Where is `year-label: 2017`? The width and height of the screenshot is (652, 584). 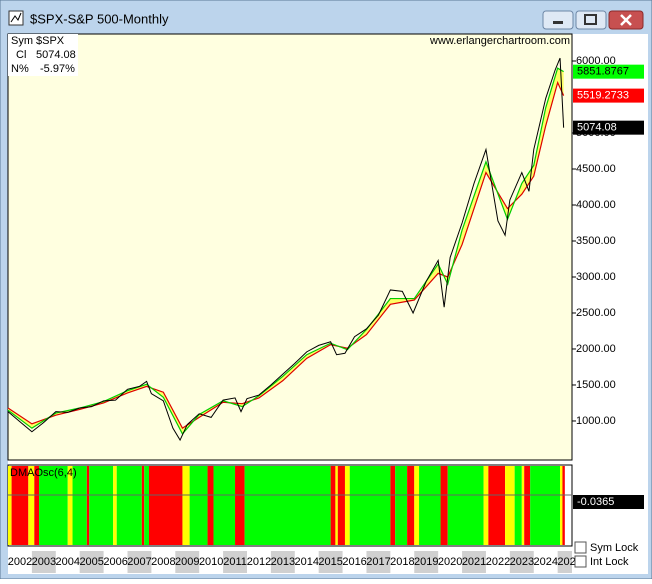
year-label: 2017 is located at coordinates (378, 562).